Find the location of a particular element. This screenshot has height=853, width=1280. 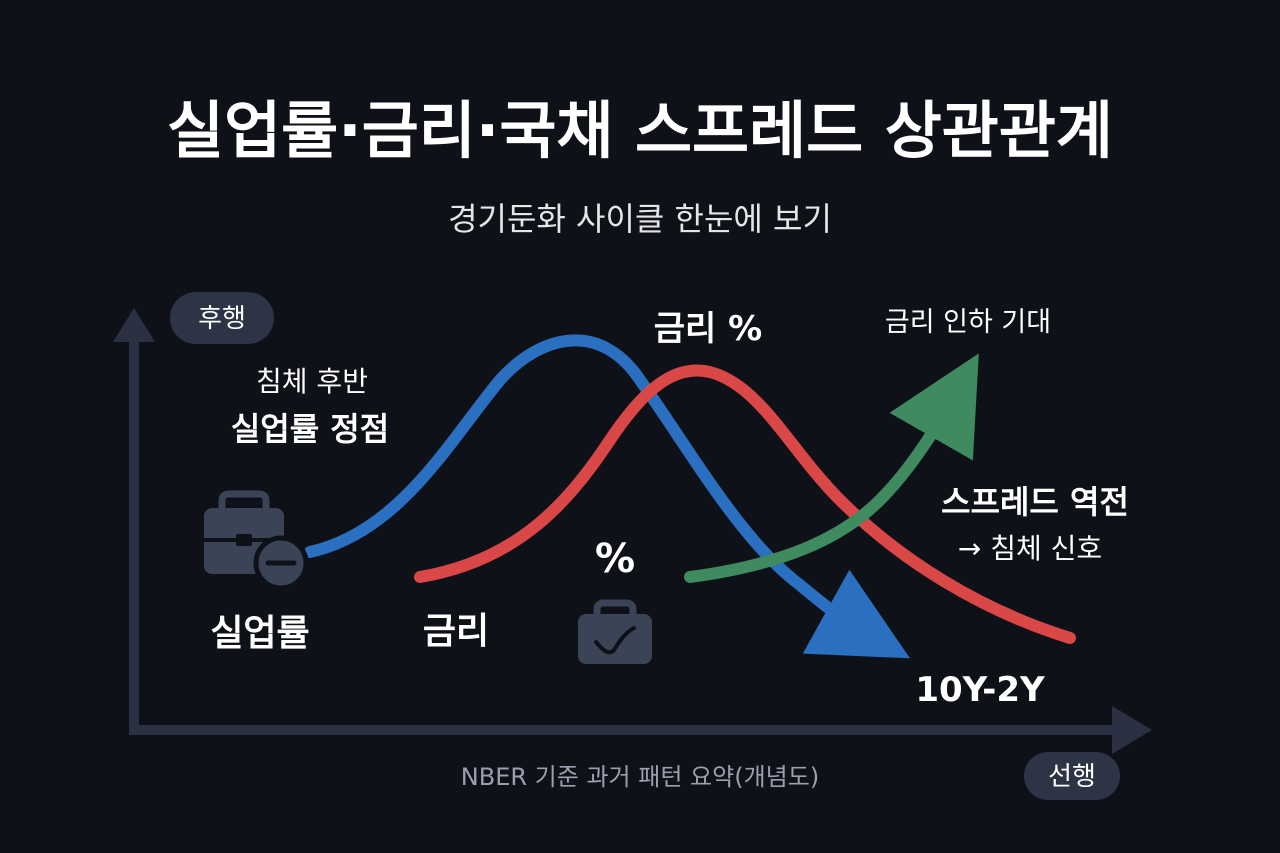

rate-series-label: 금리 is located at coordinates (456, 631).